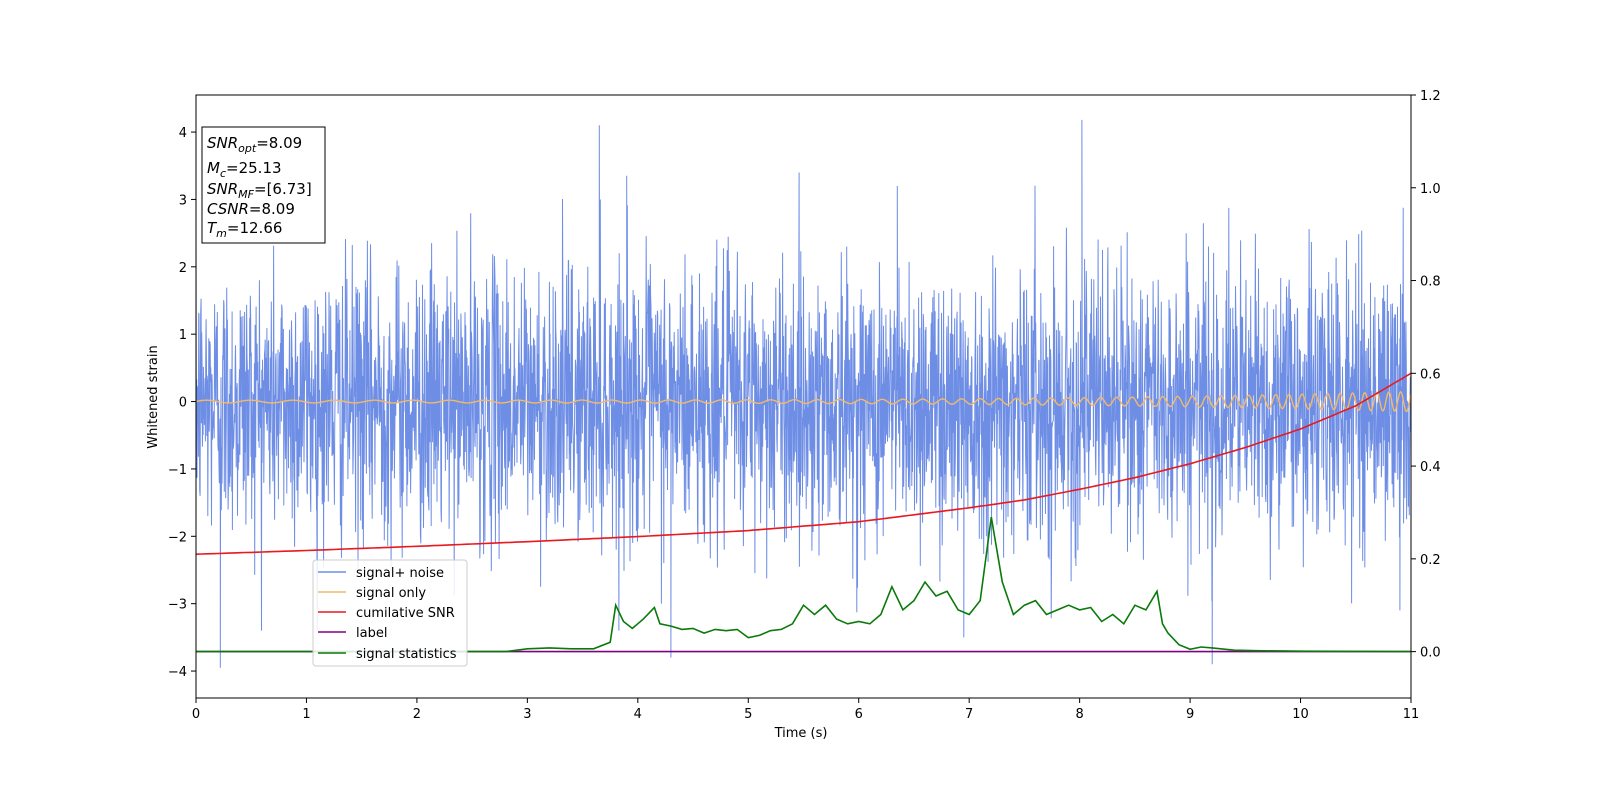  Describe the element at coordinates (803, 402) in the screenshot. I see `series-signal-only` at that location.